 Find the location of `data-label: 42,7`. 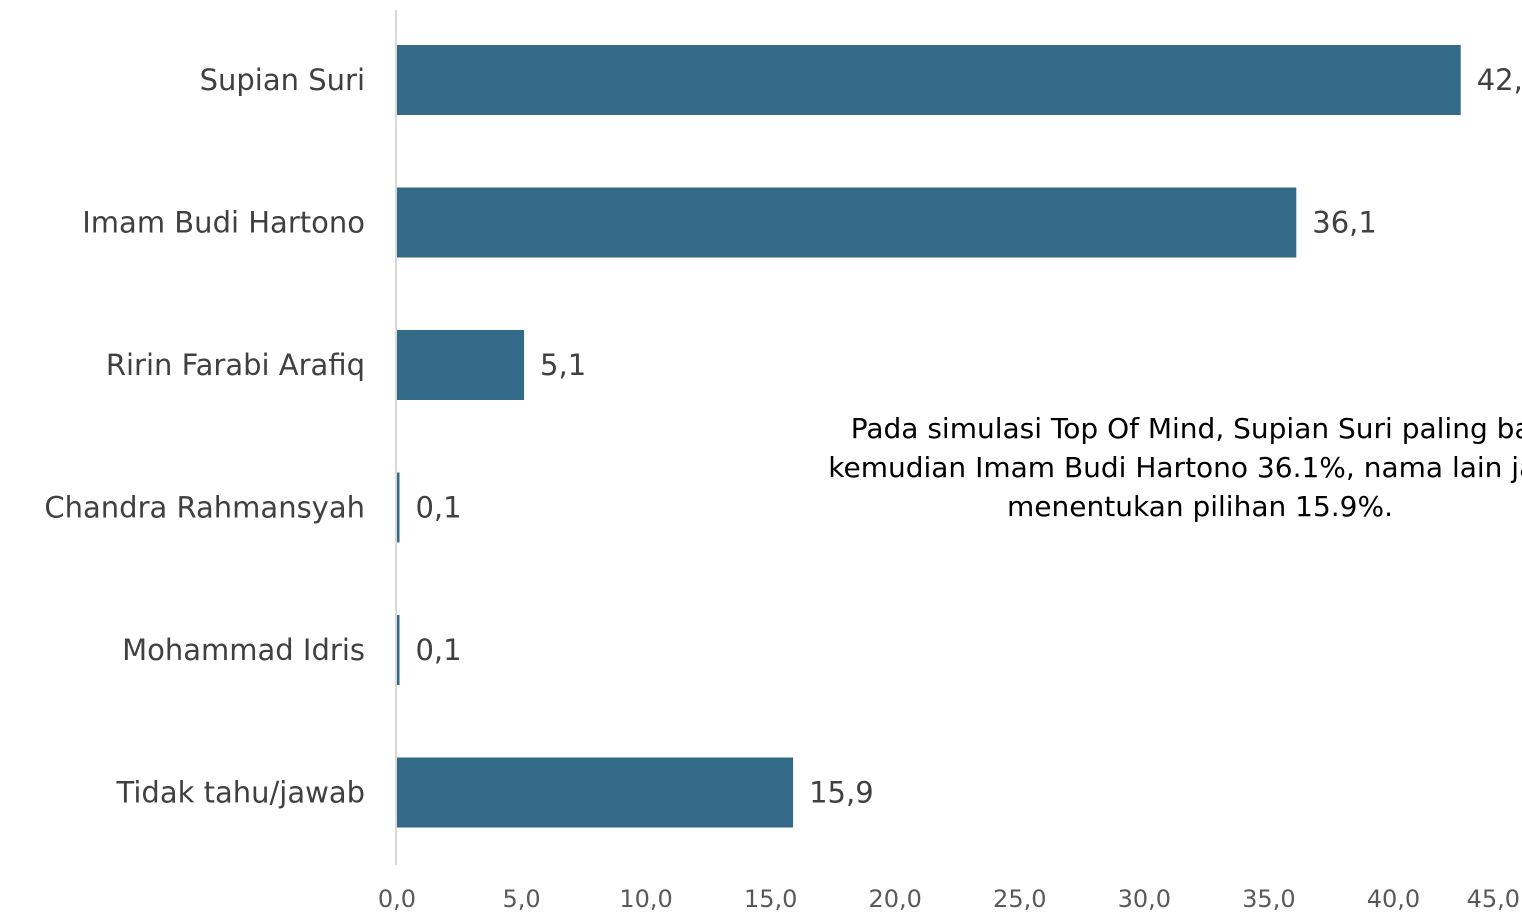

data-label: 42,7 is located at coordinates (1499, 80).